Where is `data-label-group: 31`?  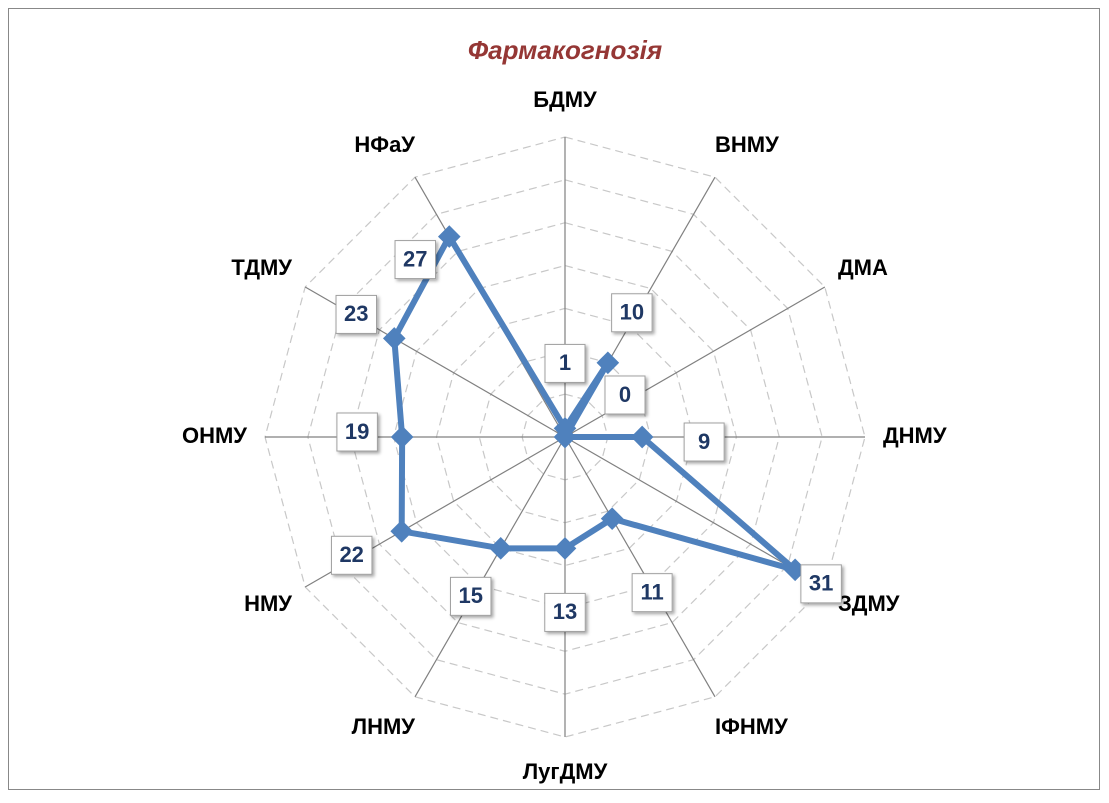 data-label-group: 31 is located at coordinates (821, 584).